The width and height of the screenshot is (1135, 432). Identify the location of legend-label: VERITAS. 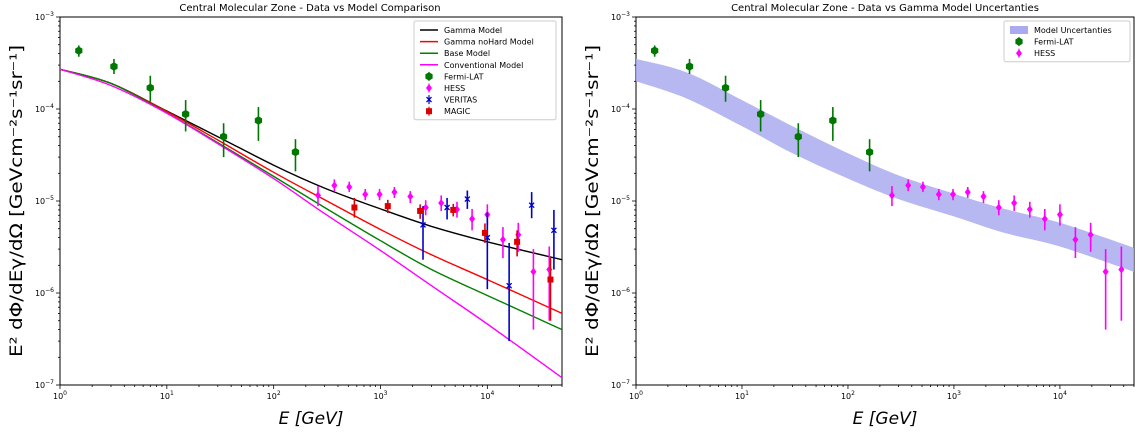
(460, 100).